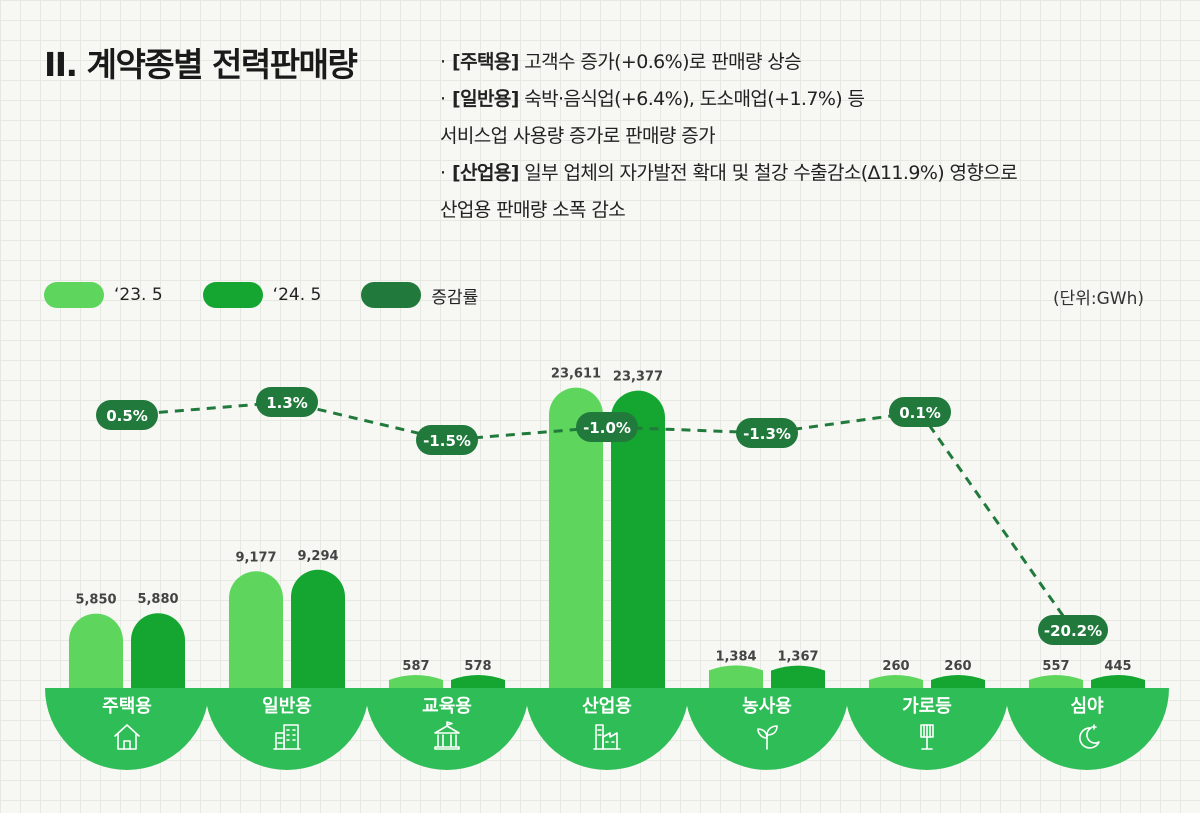 Image resolution: width=1200 pixels, height=813 pixels. I want to click on category-base-group: 주택용 일반용 교육용 산업용 농사용 가로등 심야, so click(607, 729).